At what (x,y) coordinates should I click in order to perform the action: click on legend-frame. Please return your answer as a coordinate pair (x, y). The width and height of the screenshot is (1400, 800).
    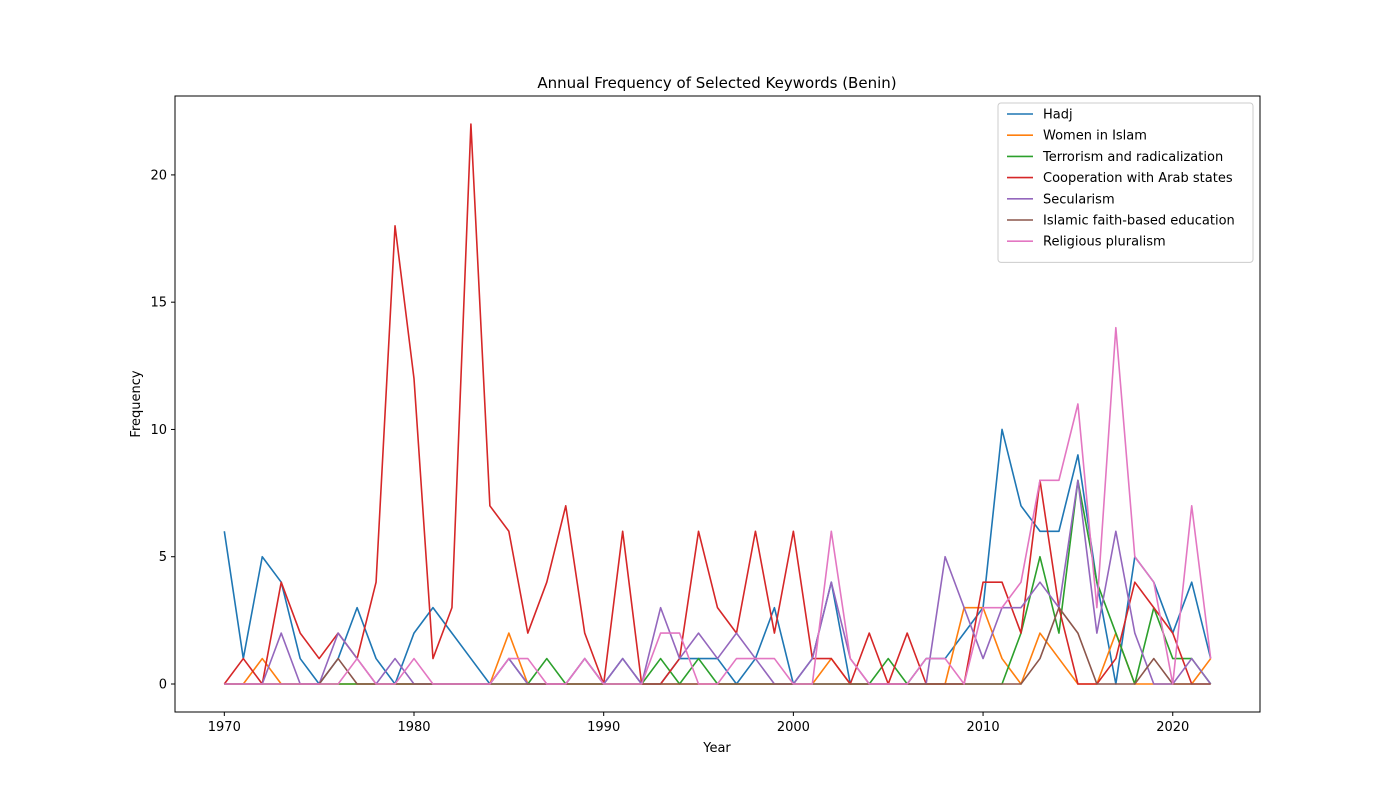
    Looking at the image, I should click on (1125, 182).